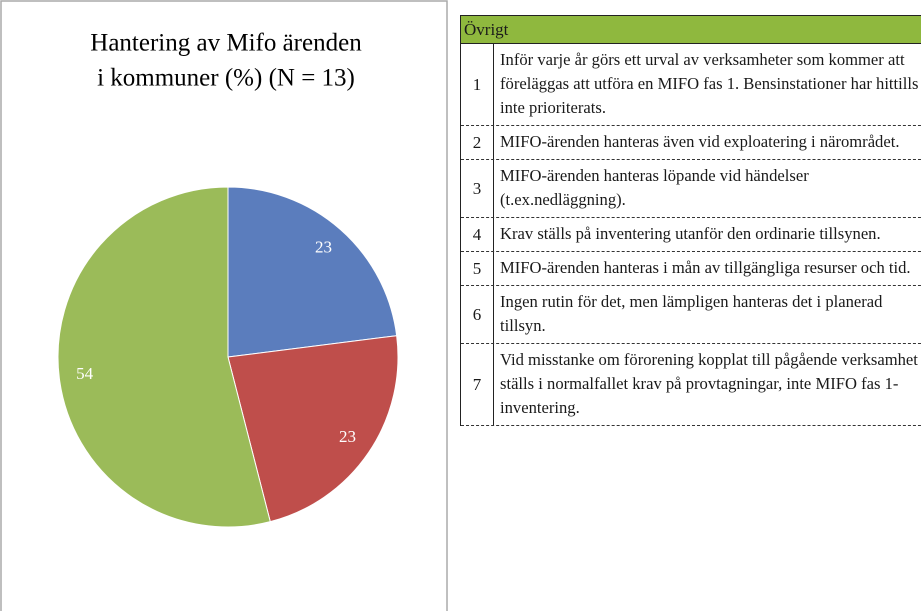  Describe the element at coordinates (226, 78) in the screenshot. I see `chart-title: i kommuner (%) (N = 13)` at that location.